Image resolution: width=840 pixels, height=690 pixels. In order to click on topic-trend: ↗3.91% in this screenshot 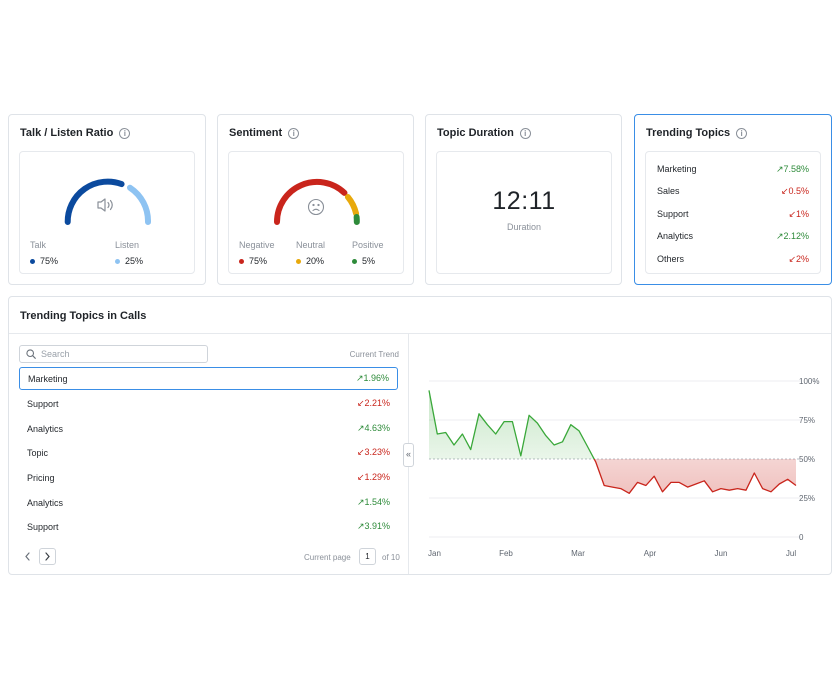, I will do `click(373, 526)`.